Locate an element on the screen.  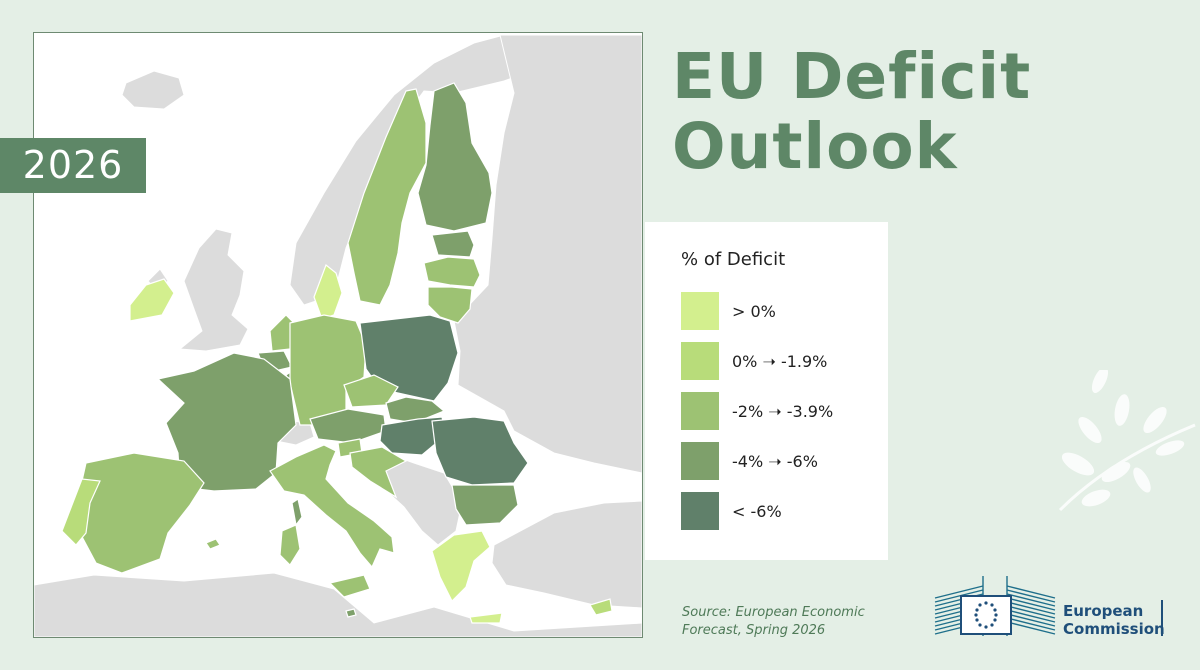
title-line-1: EU Deficit is located at coordinates (852, 76).